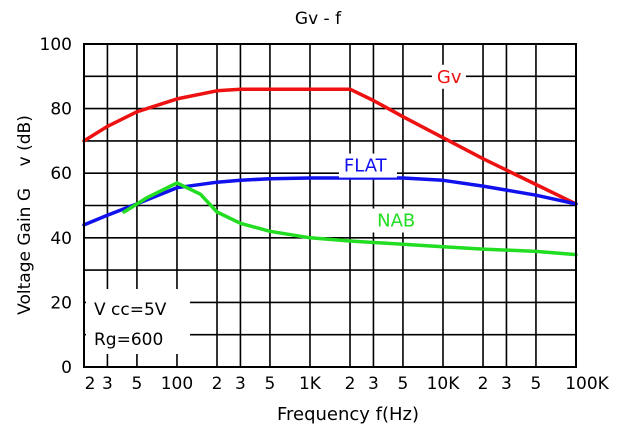 This screenshot has height=430, width=624. I want to click on series-line-flat, so click(330, 201).